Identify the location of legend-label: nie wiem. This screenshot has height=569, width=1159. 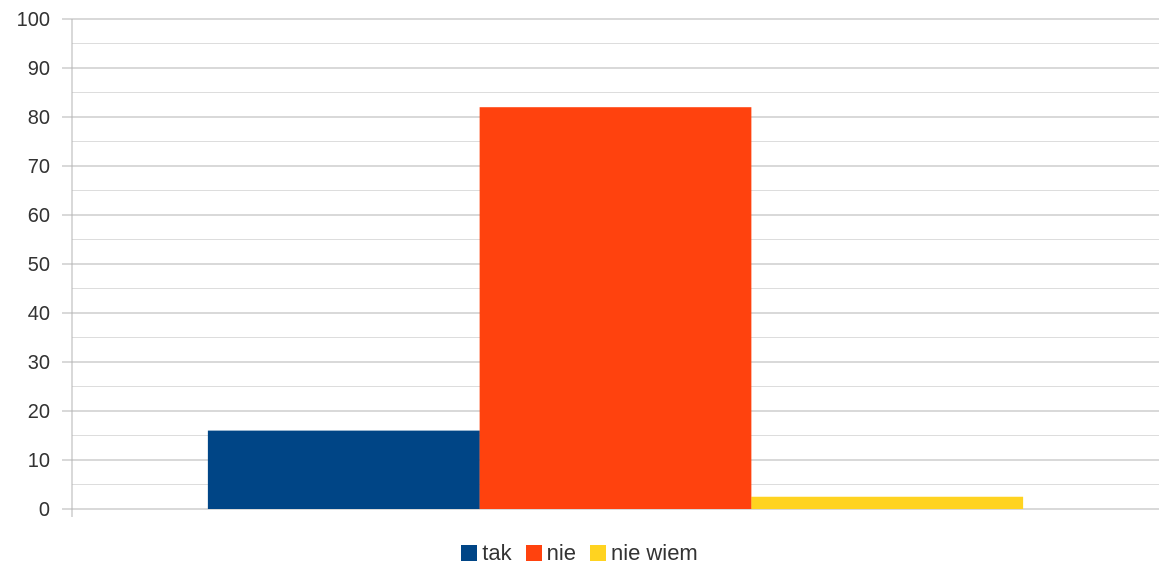
(654, 552).